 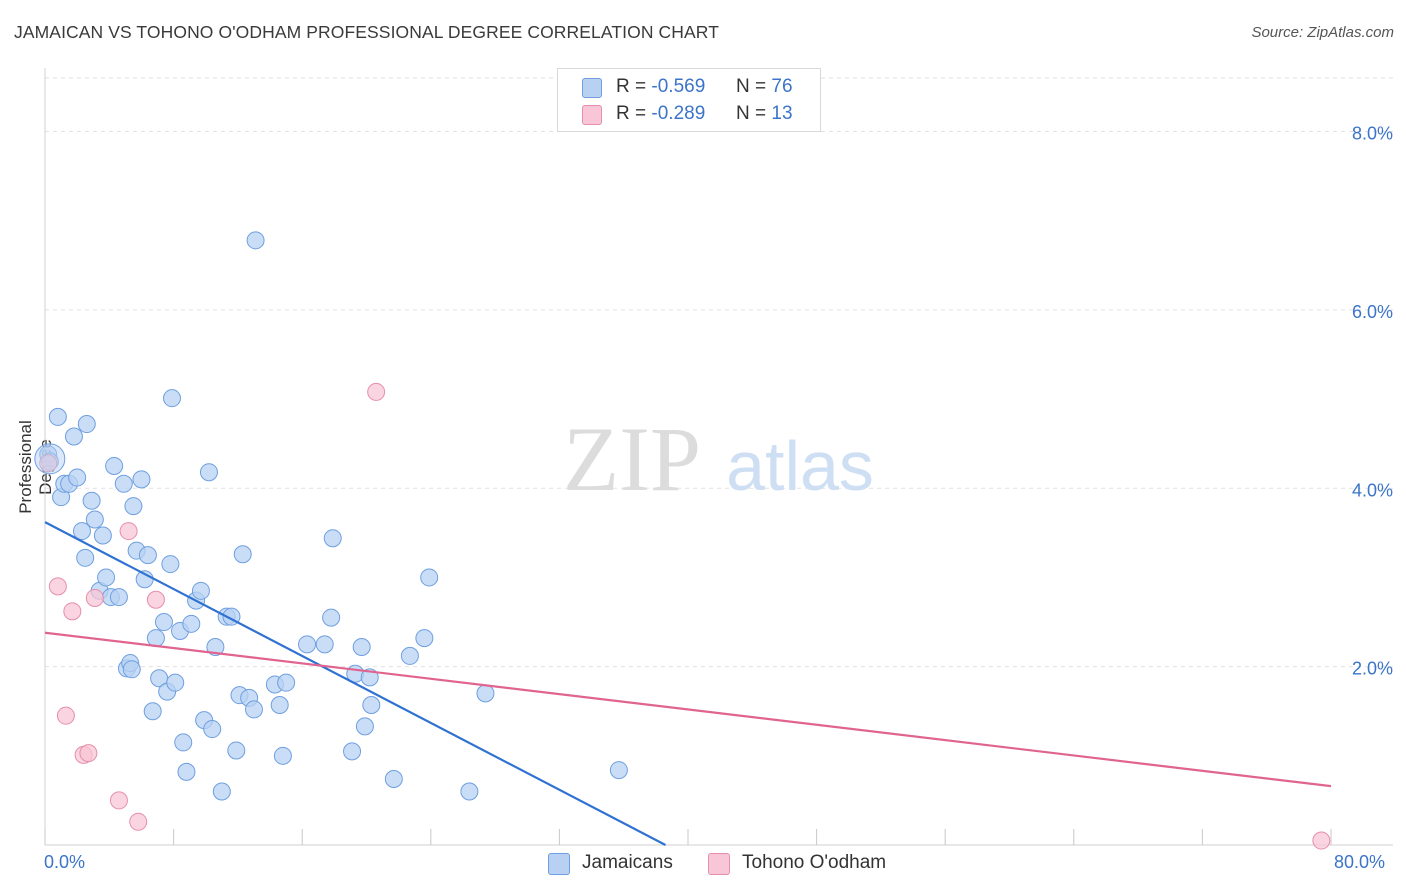 What do you see at coordinates (1372, 490) in the screenshot?
I see `y-tick-label: 4.0%` at bounding box center [1372, 490].